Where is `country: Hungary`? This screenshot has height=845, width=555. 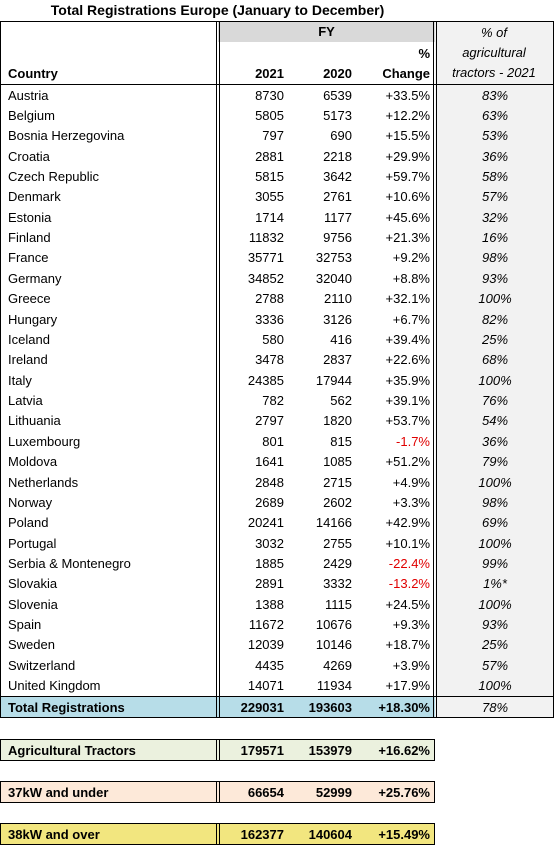
country: Hungary is located at coordinates (33, 319).